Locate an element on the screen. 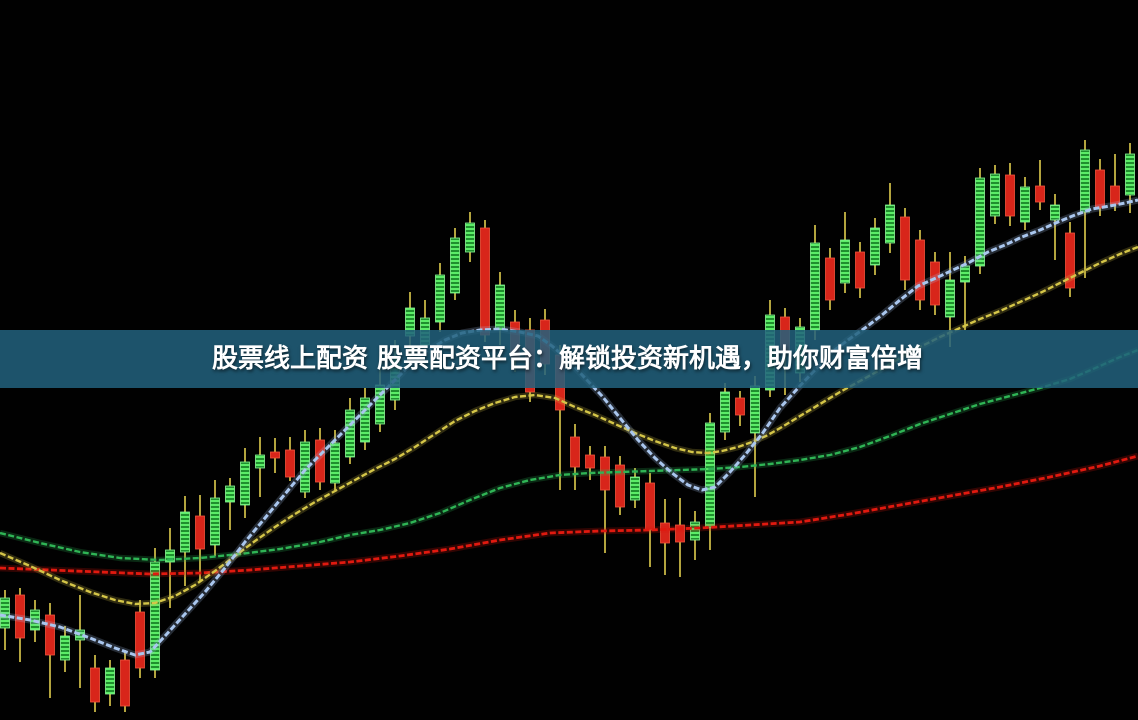  headline-text: 股票线上配资 股票配资平台：解锁投资新机遇，助你财富倍增 is located at coordinates (568, 359).